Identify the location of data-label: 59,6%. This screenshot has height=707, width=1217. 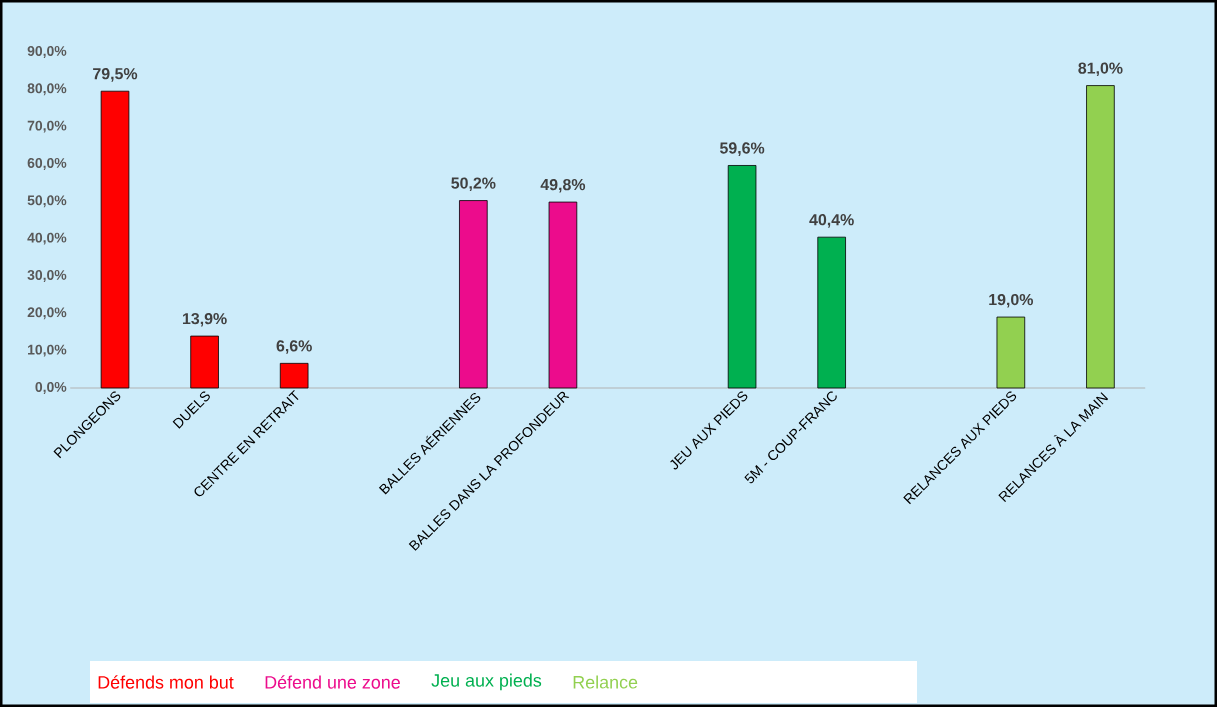
(742, 149).